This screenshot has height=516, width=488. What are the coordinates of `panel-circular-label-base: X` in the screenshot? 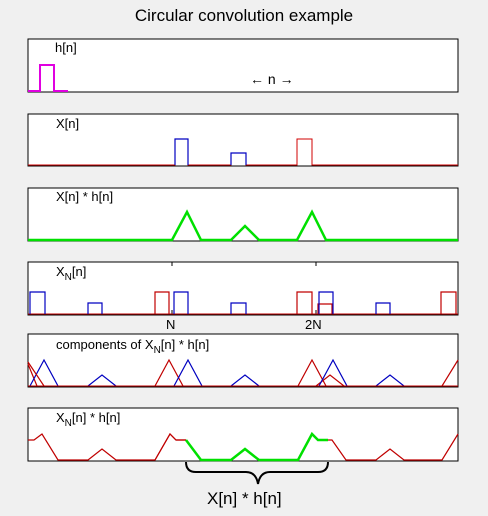 It's located at (60, 417).